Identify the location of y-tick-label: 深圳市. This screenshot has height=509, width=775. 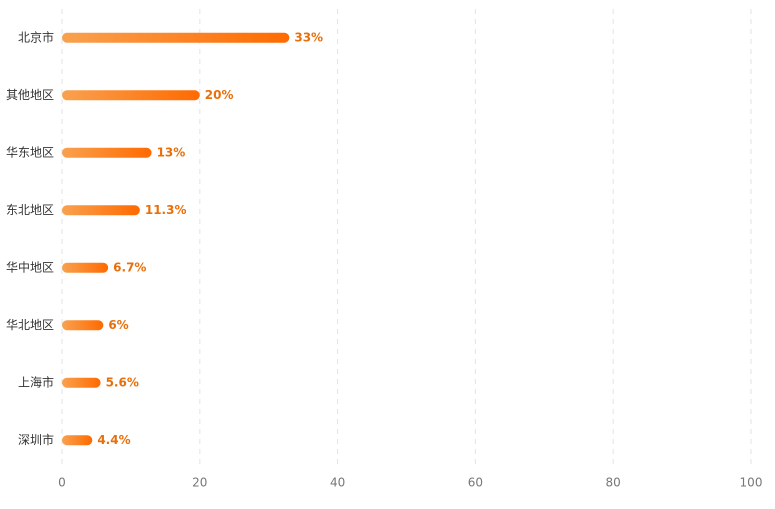
(36, 439).